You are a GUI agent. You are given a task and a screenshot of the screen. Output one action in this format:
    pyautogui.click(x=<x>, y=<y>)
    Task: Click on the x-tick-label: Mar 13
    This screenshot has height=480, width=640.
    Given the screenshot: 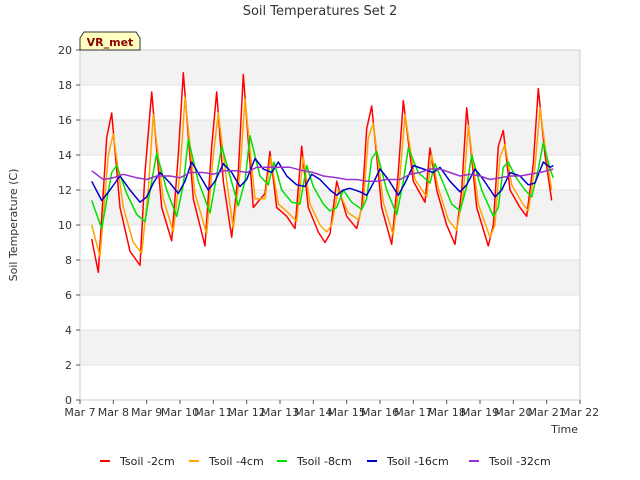 What is the action you would take?
    pyautogui.click(x=280, y=412)
    